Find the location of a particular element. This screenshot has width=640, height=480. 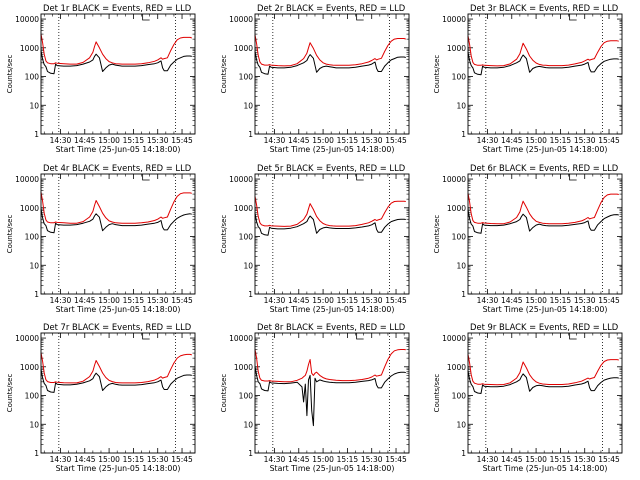

panel-title: Det 1r BLACK = Events, RED = LLD is located at coordinates (117, 8).